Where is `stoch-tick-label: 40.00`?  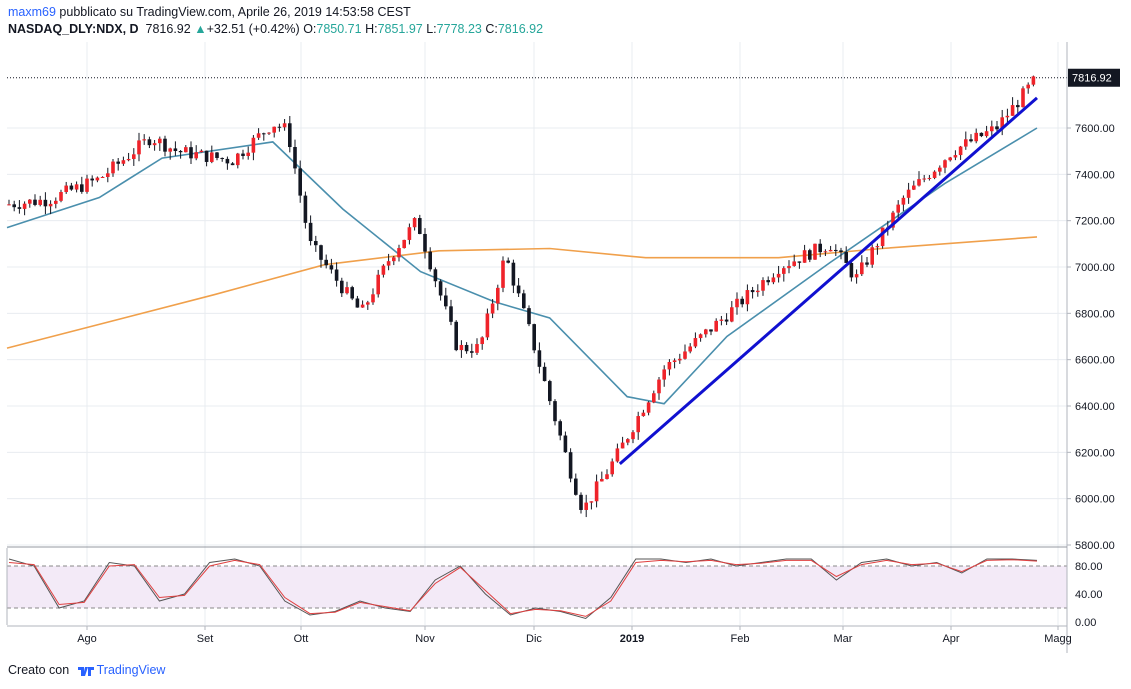
stoch-tick-label: 40.00 is located at coordinates (1089, 595).